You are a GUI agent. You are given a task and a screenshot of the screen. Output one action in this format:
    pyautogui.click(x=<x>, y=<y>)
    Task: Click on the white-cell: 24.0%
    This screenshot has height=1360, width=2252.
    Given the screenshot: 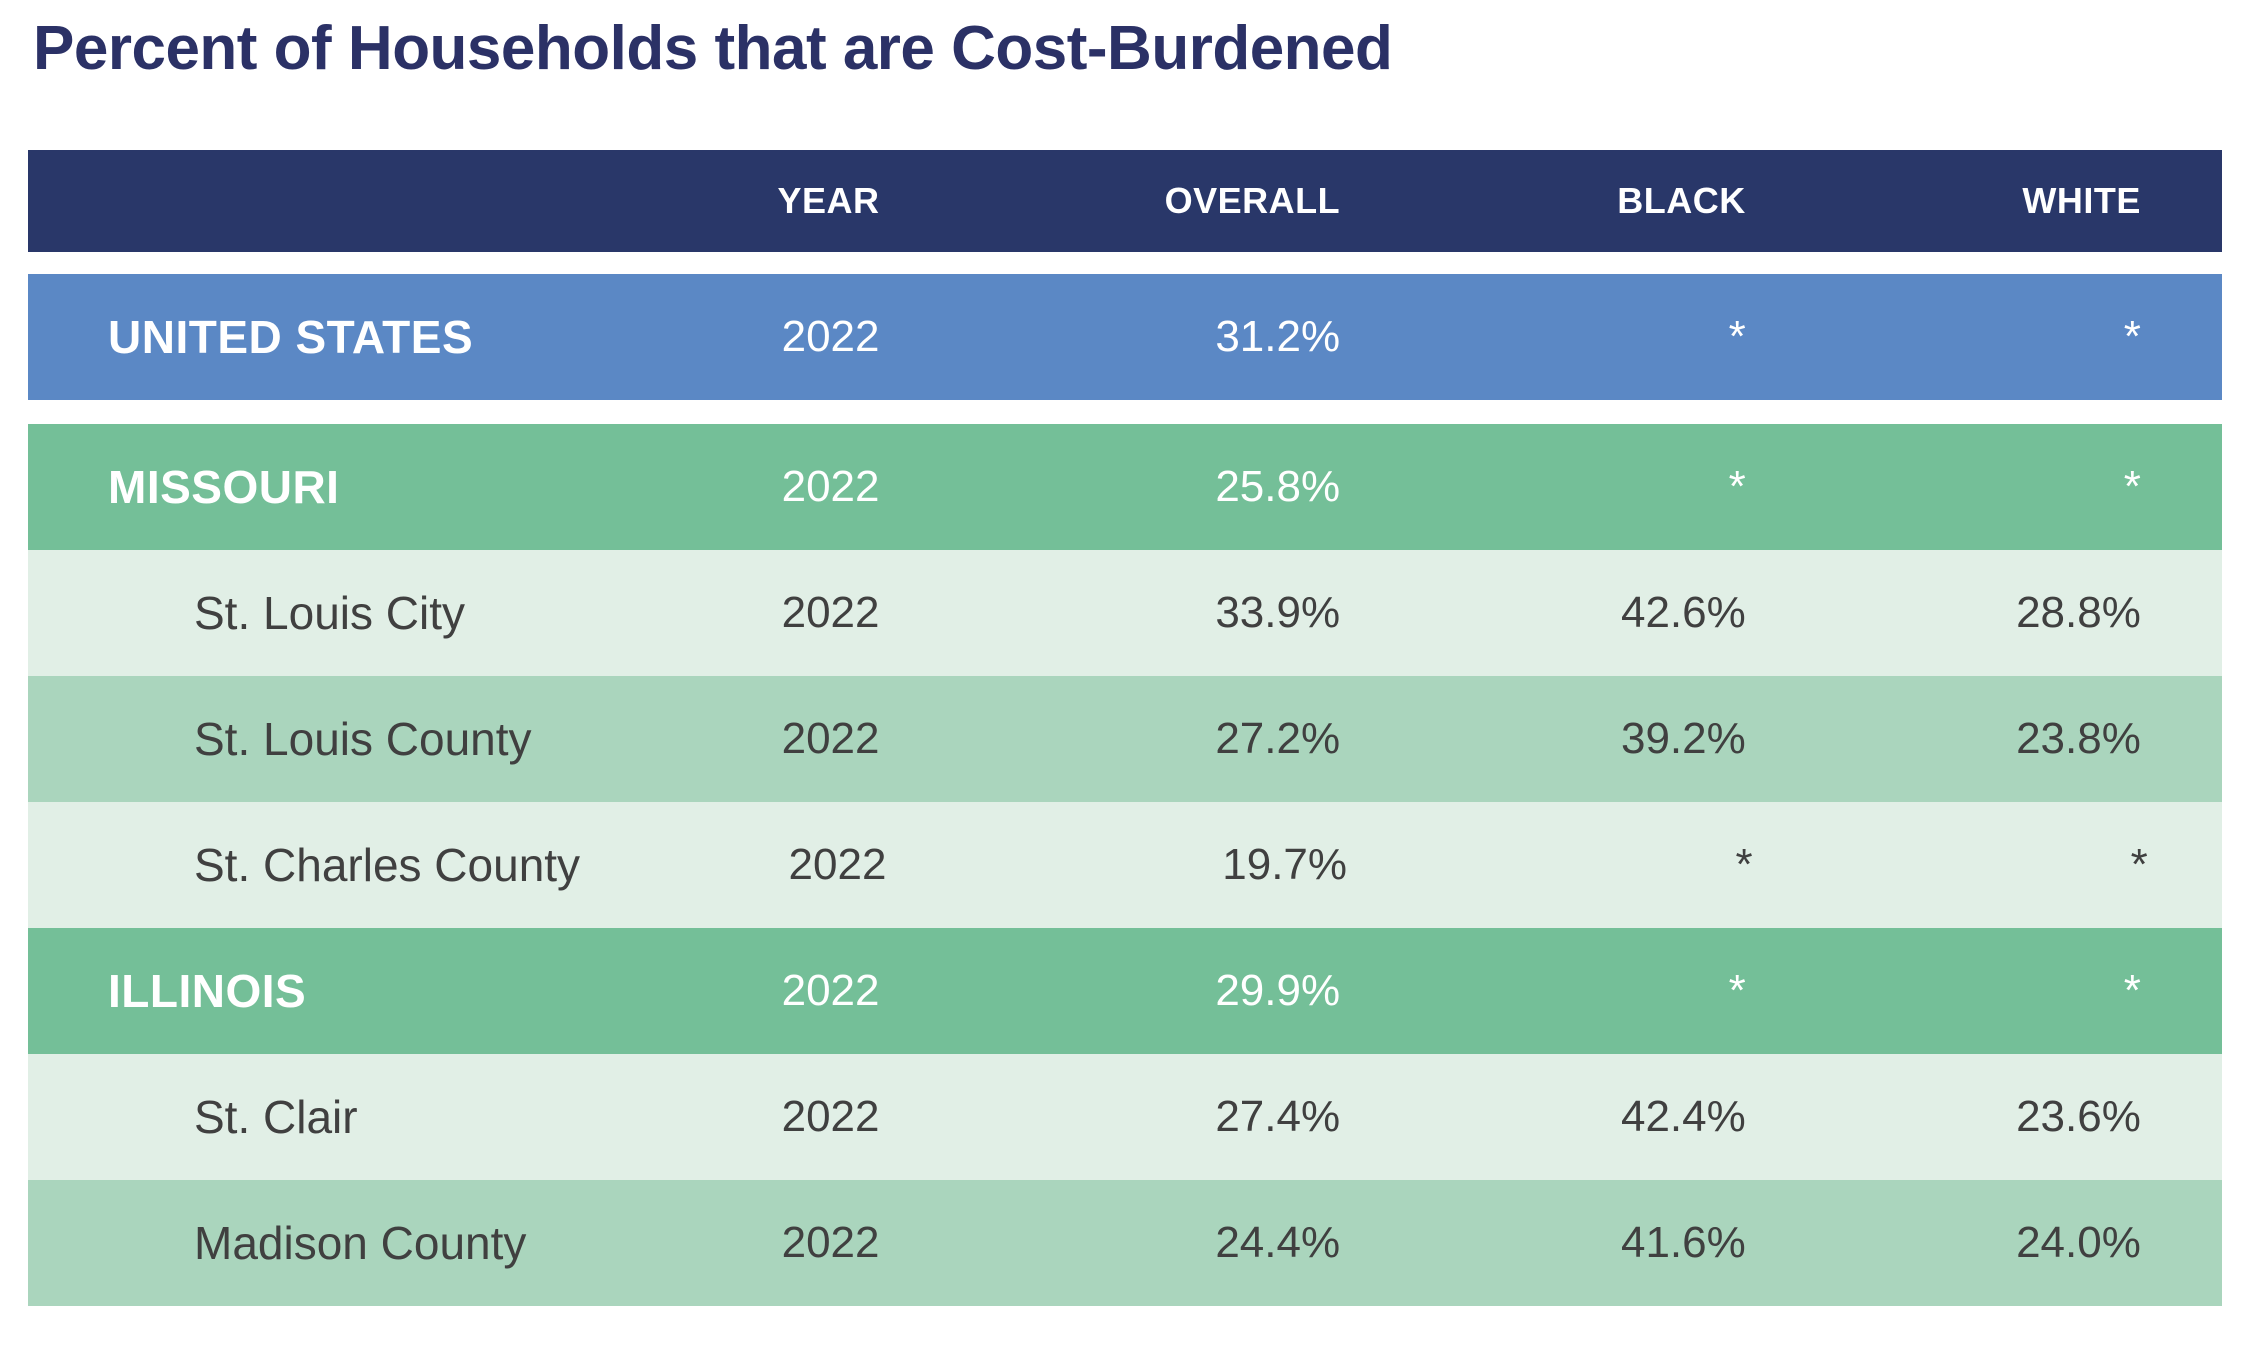 What is the action you would take?
    pyautogui.click(x=2078, y=1242)
    